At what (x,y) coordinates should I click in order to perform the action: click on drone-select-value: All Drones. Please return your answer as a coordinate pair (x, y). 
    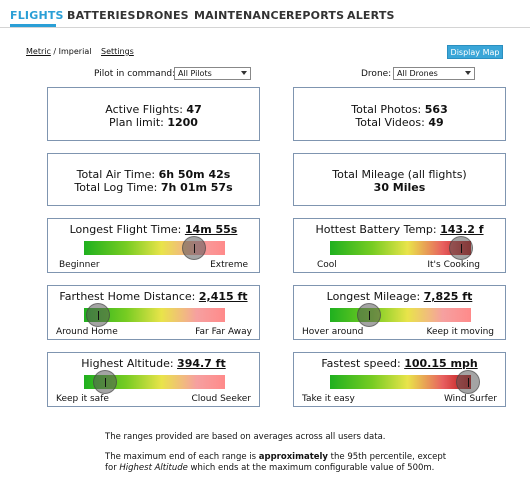
    Looking at the image, I should click on (417, 73).